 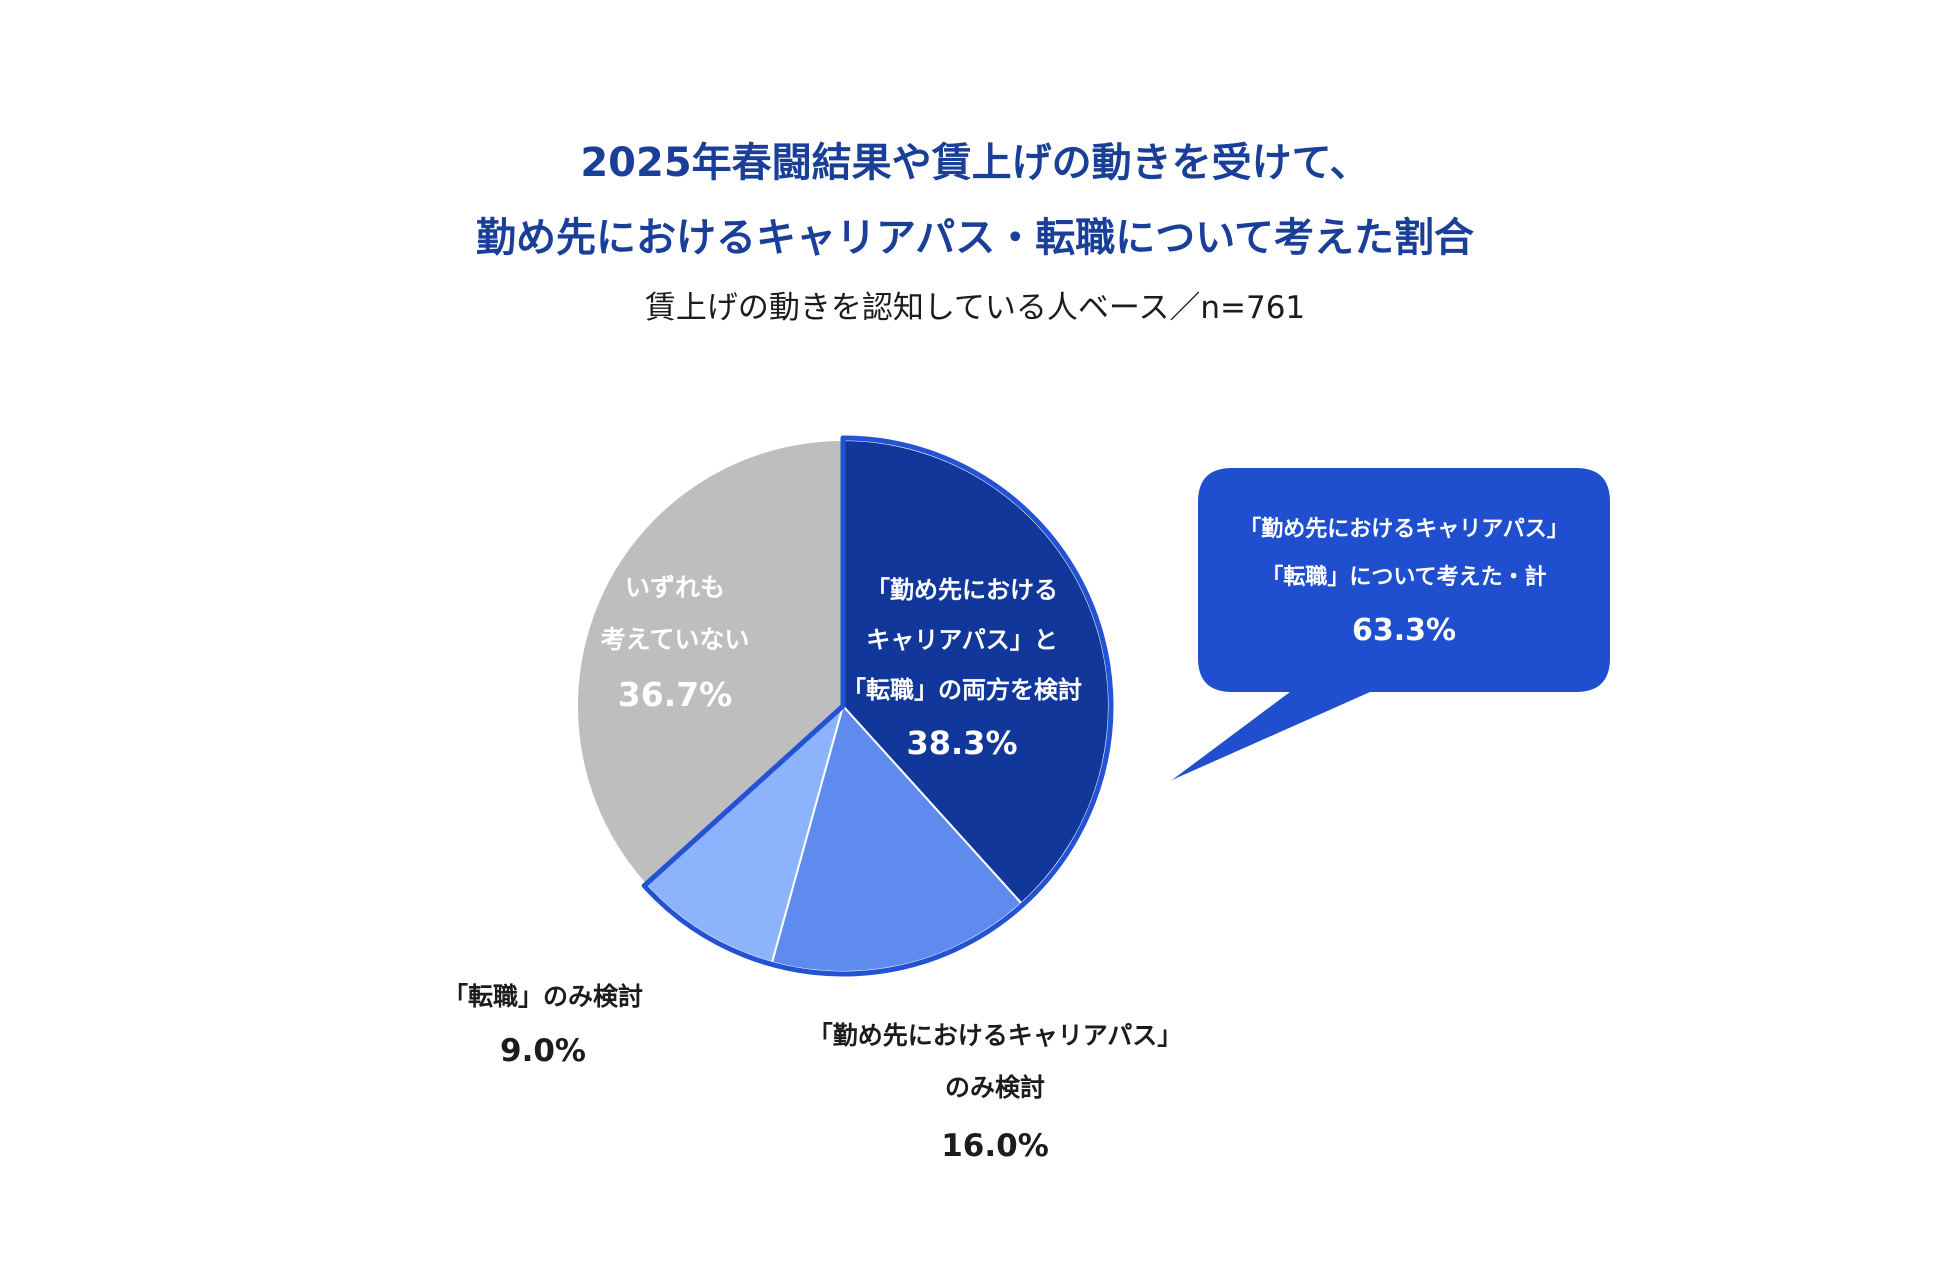 What do you see at coordinates (975, 238) in the screenshot?
I see `chart-title-line-2: 勤め先におけるキャリアパス・転職について考えた割合` at bounding box center [975, 238].